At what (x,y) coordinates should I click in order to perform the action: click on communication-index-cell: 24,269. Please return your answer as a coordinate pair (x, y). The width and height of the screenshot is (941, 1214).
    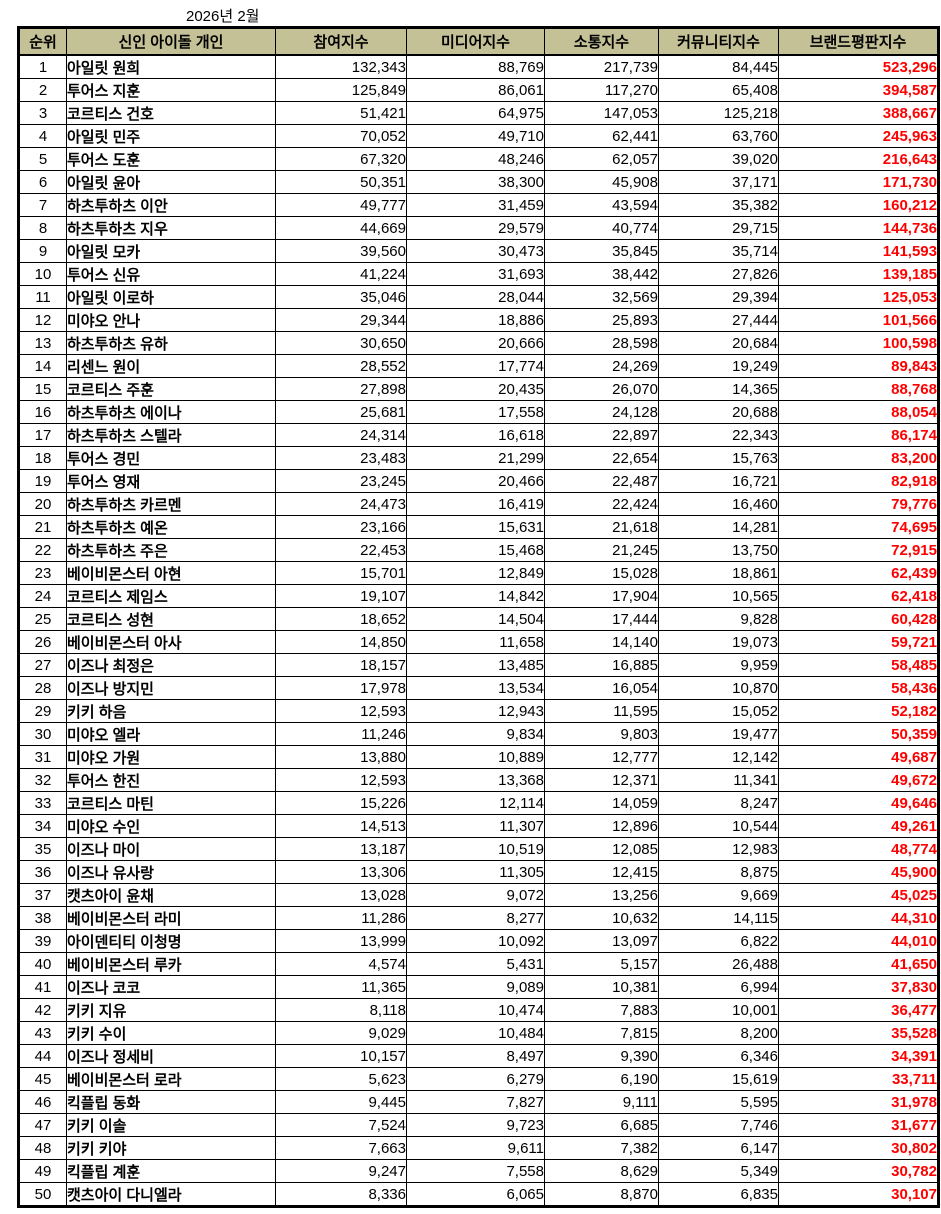
    Looking at the image, I should click on (601, 366).